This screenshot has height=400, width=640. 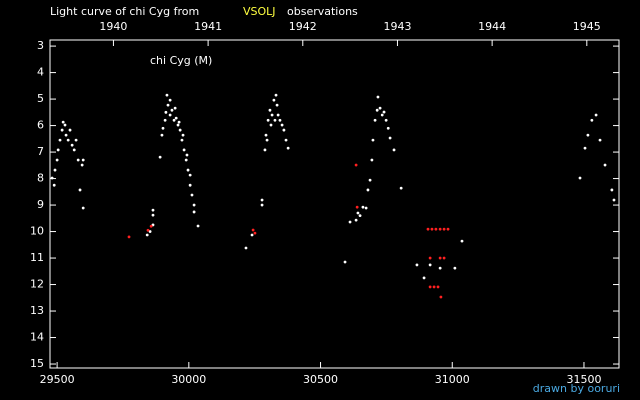 I want to click on x-tick-label: 29500, so click(x=57, y=379).